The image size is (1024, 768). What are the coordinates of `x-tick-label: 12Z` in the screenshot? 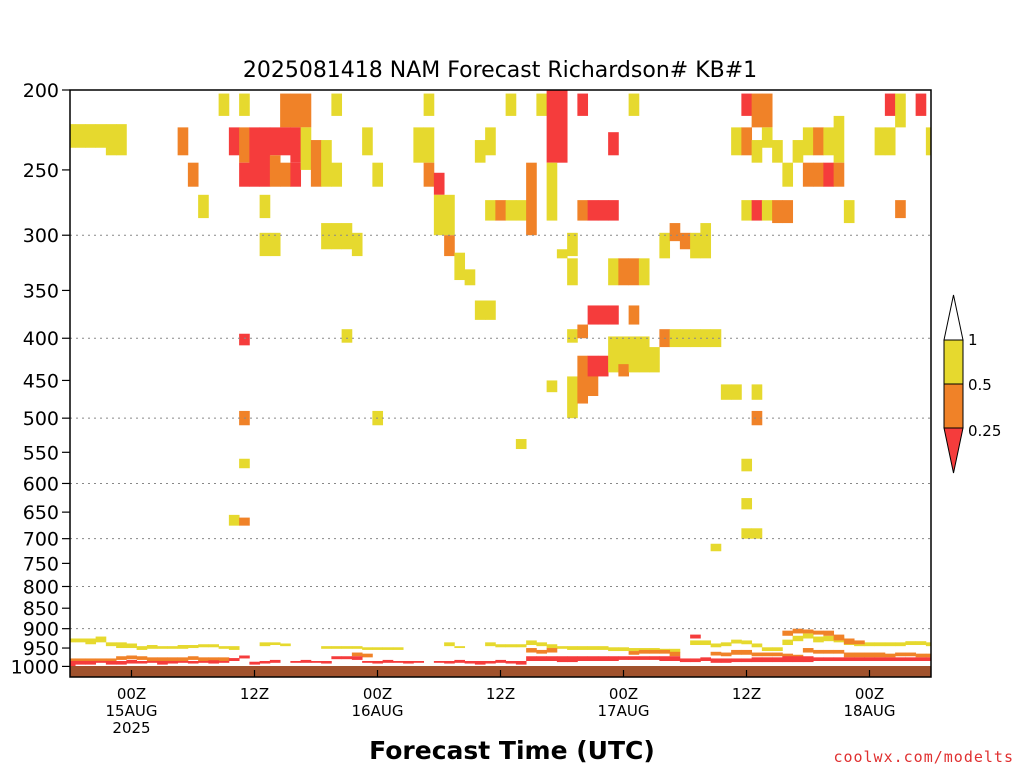 It's located at (254, 694).